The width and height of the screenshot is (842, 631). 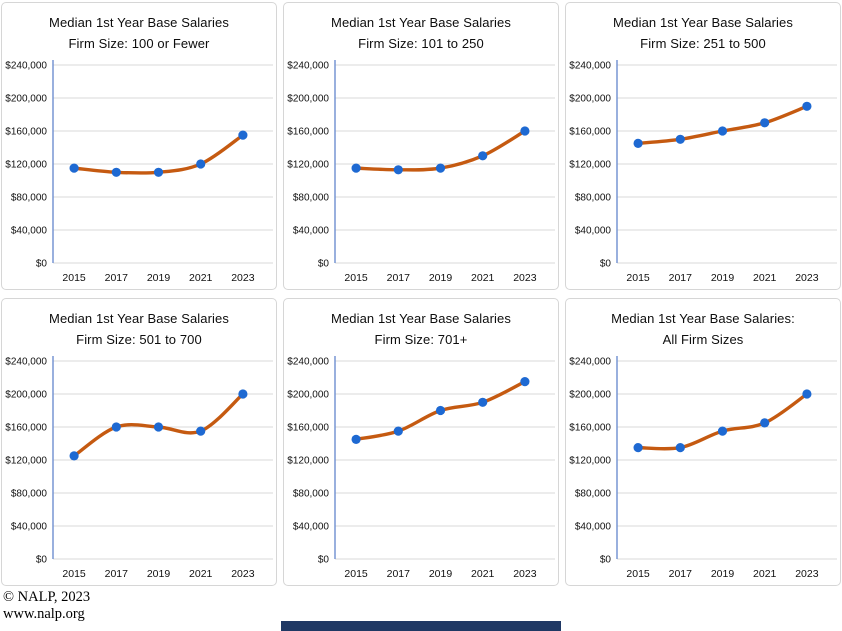 What do you see at coordinates (139, 43) in the screenshot?
I see `chart-title-line2: Firm Size: 100 or Fewer` at bounding box center [139, 43].